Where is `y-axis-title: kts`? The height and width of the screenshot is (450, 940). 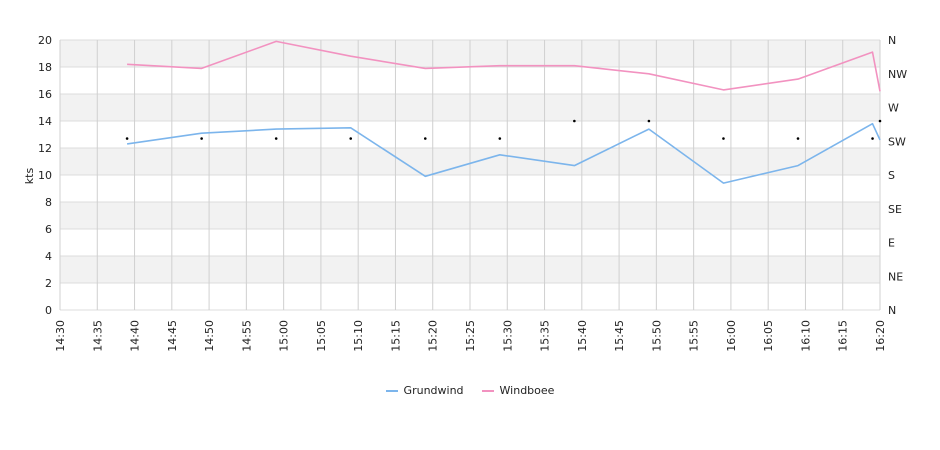
y-axis-title: kts is located at coordinates (29, 176).